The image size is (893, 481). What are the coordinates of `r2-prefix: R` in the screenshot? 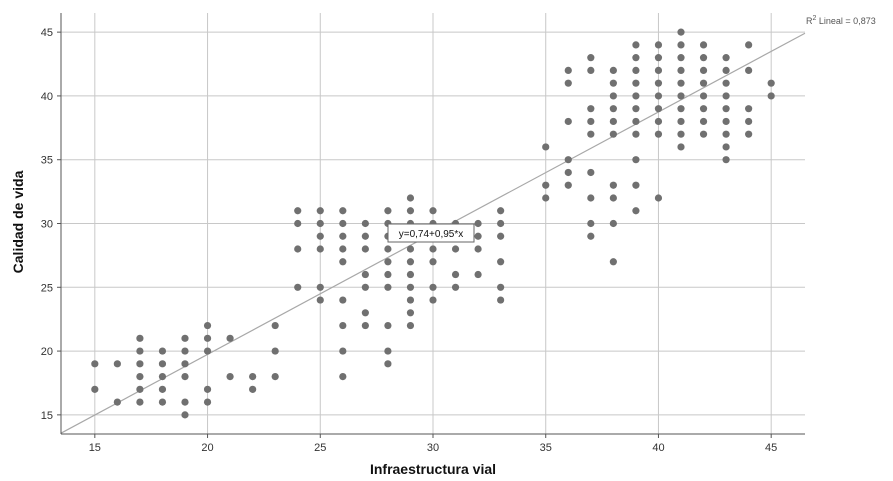 It's located at (809, 21).